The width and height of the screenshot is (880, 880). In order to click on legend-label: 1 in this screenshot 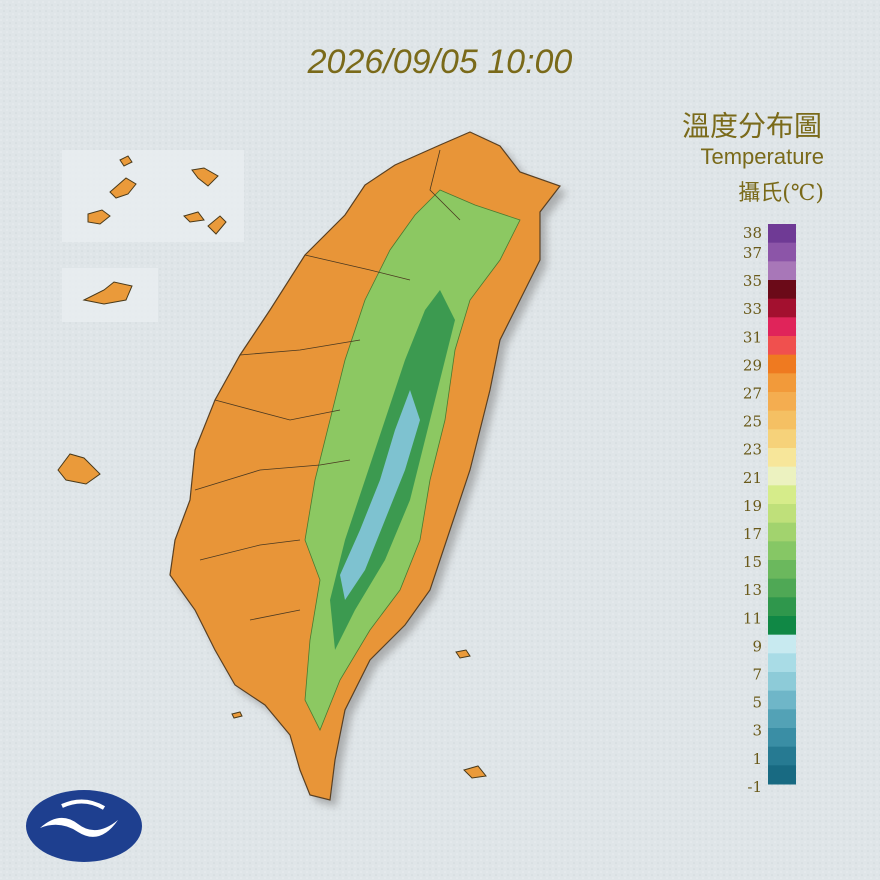, I will do `click(757, 759)`.